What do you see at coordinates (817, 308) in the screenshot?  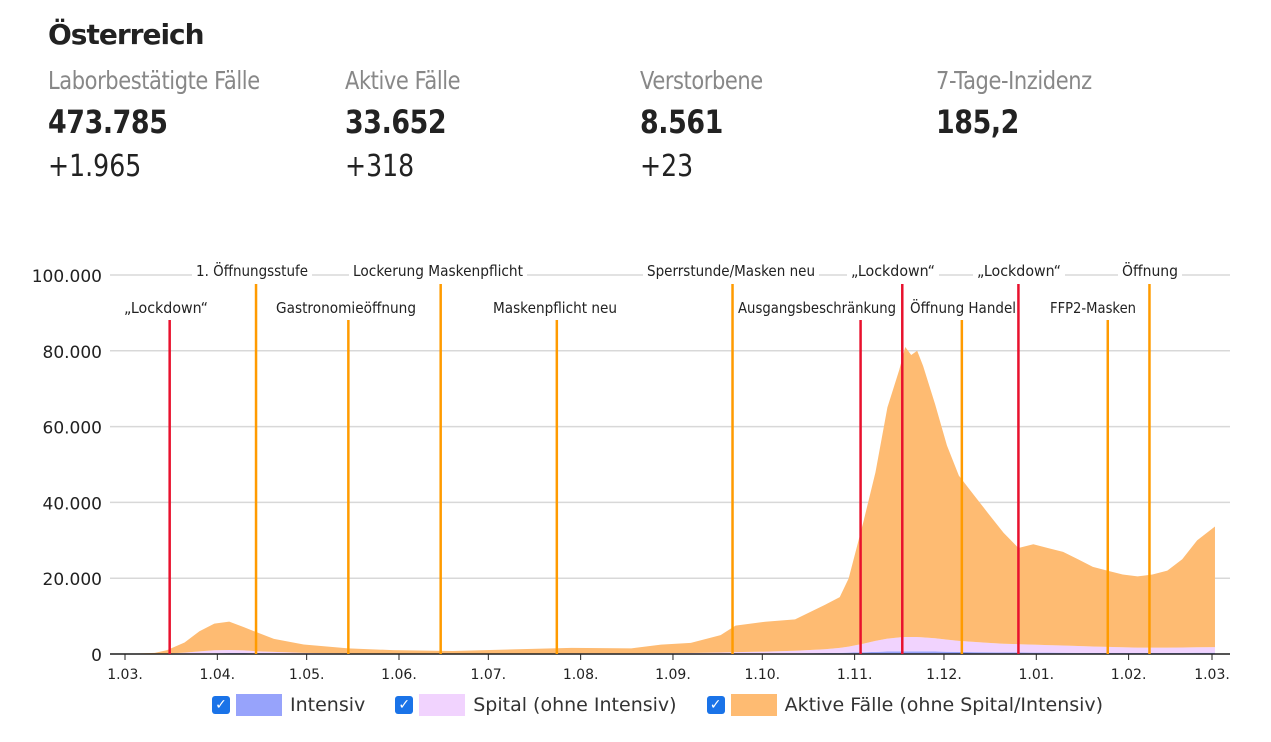 I see `event-label: Ausgangsbeschränkung` at bounding box center [817, 308].